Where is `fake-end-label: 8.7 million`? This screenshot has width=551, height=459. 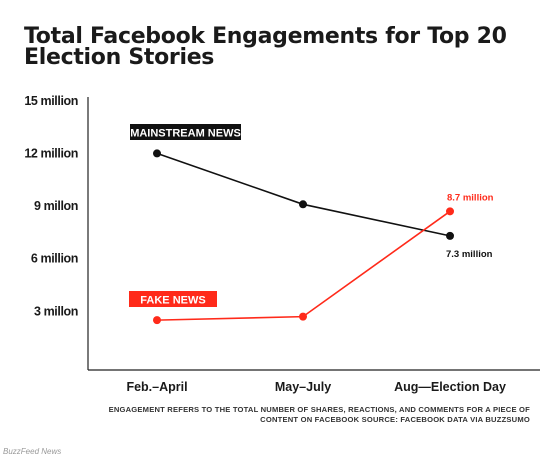
fake-end-label: 8.7 million is located at coordinates (470, 197).